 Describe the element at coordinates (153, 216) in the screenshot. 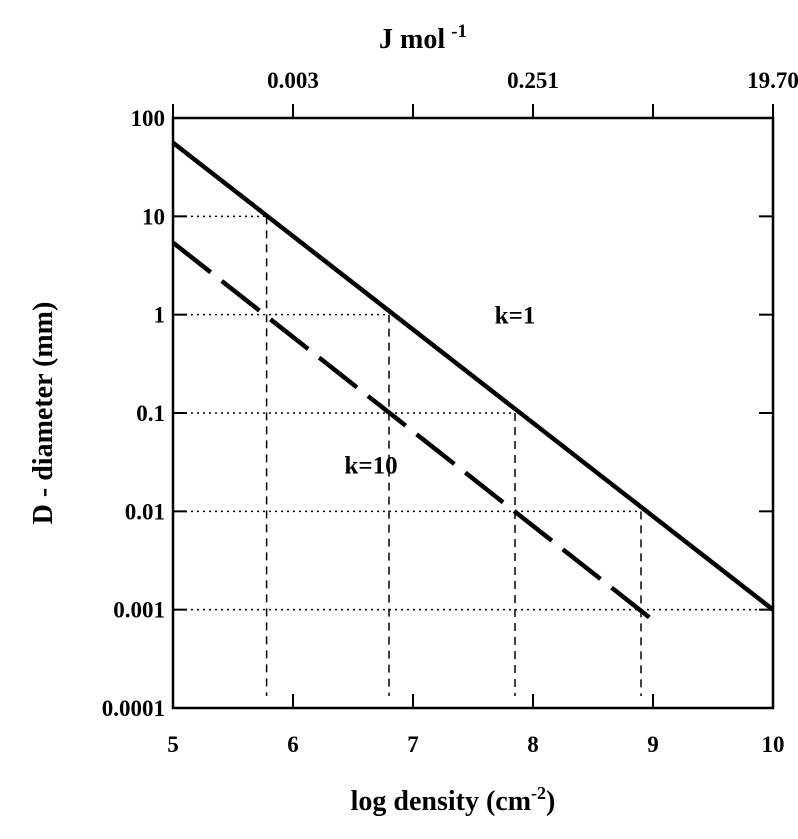

I see `y-tick-label: 10` at that location.